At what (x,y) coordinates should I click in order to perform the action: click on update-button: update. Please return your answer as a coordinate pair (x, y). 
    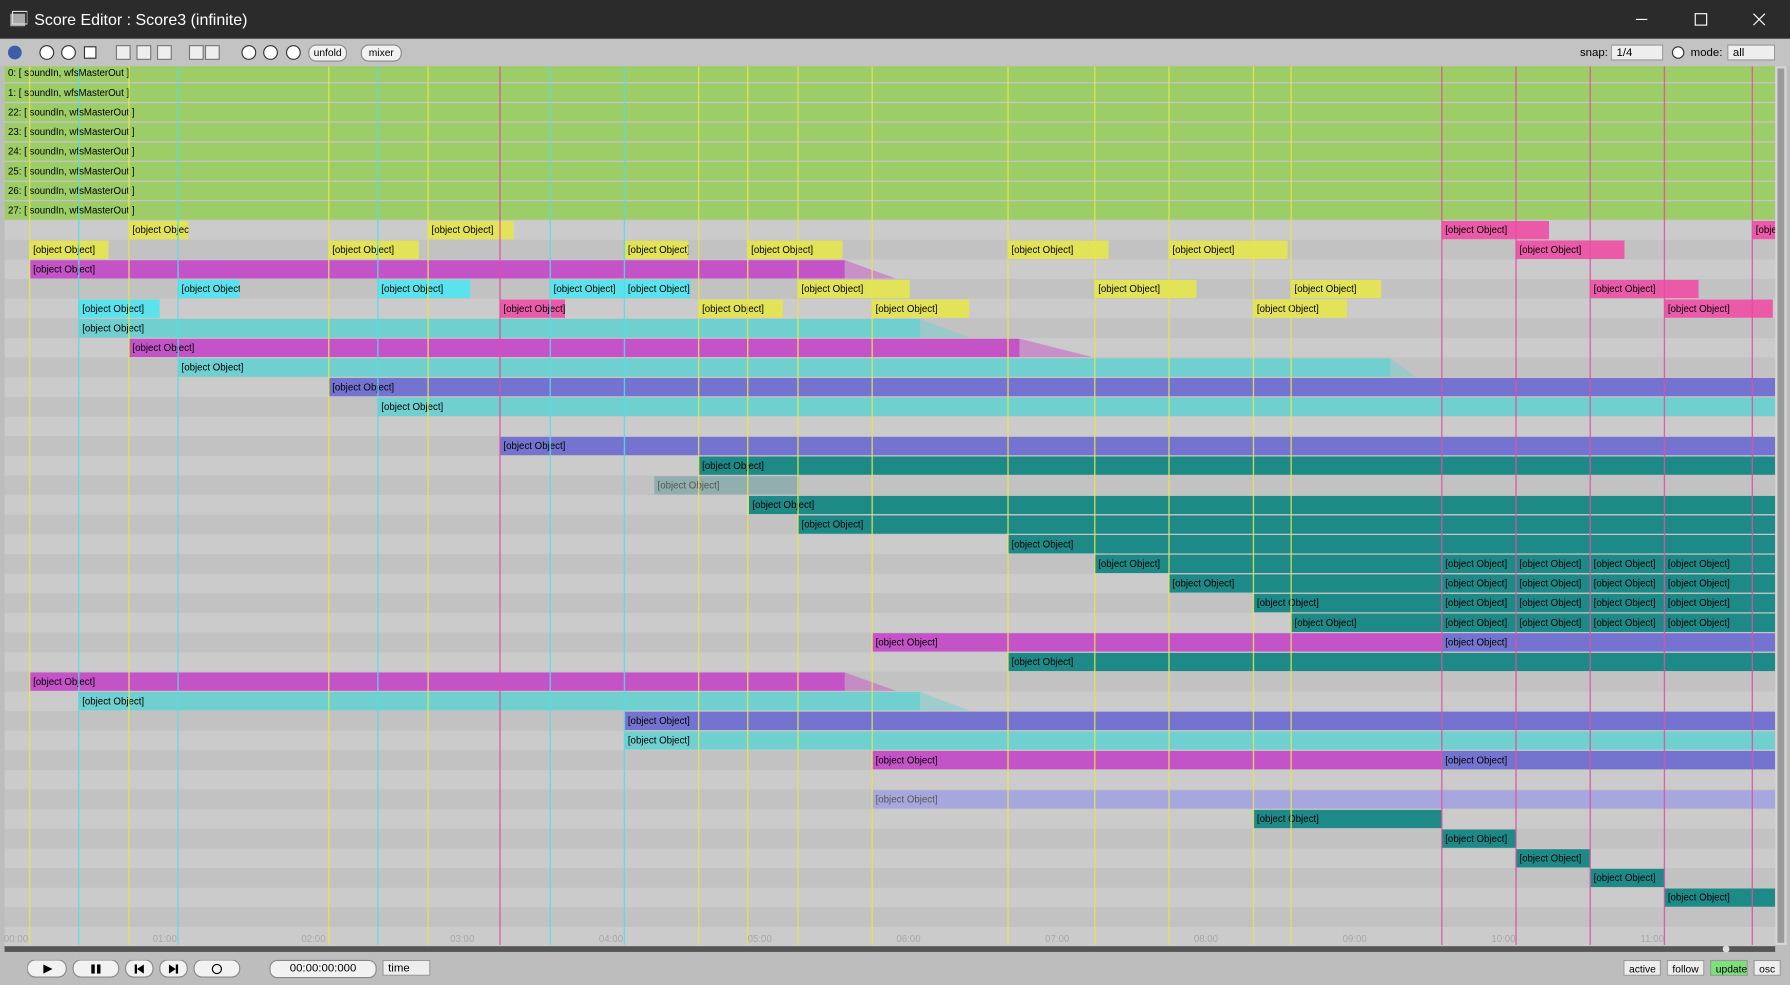
    Looking at the image, I should click on (1729, 967).